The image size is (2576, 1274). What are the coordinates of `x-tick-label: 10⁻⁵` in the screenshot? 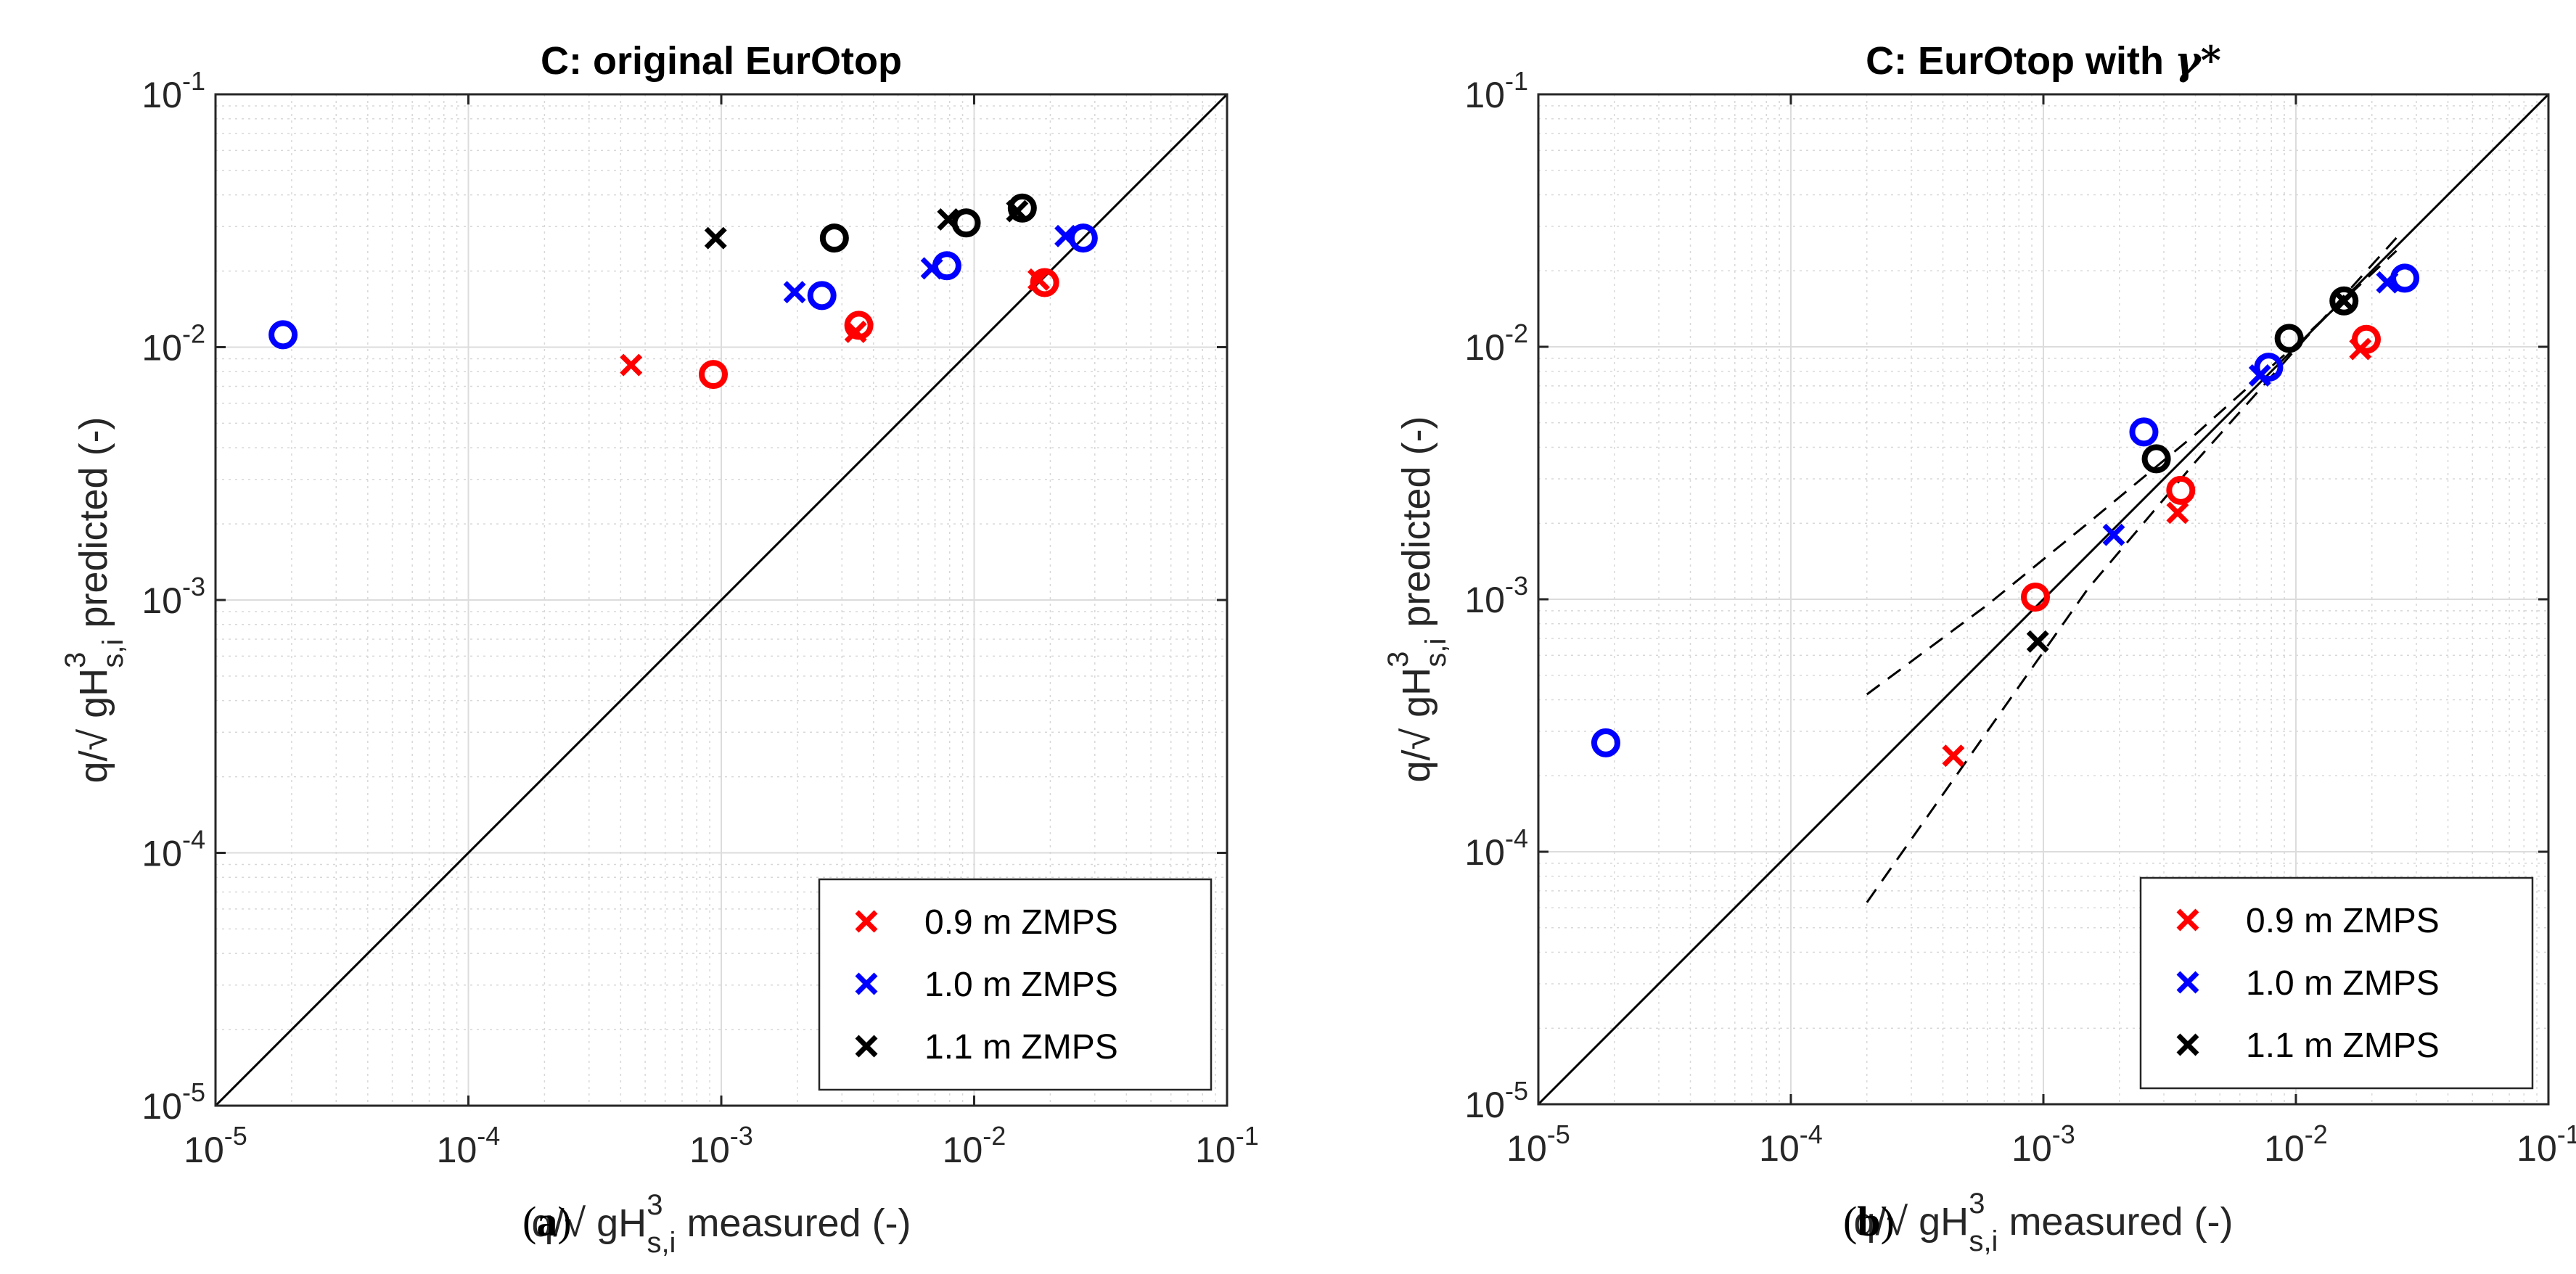 It's located at (215, 1145).